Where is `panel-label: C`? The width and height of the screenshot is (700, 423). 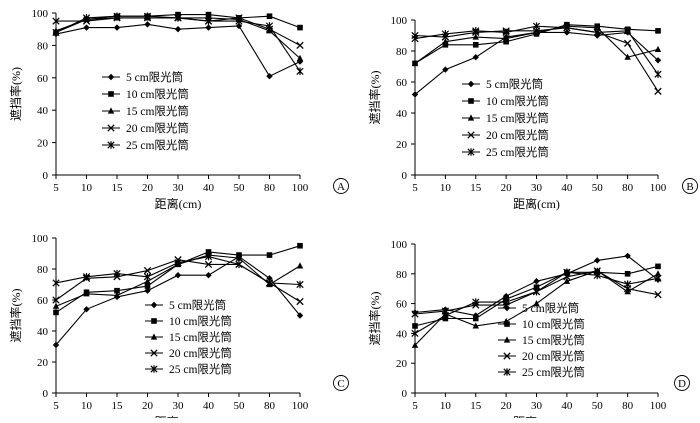
panel-label: C is located at coordinates (340, 384).